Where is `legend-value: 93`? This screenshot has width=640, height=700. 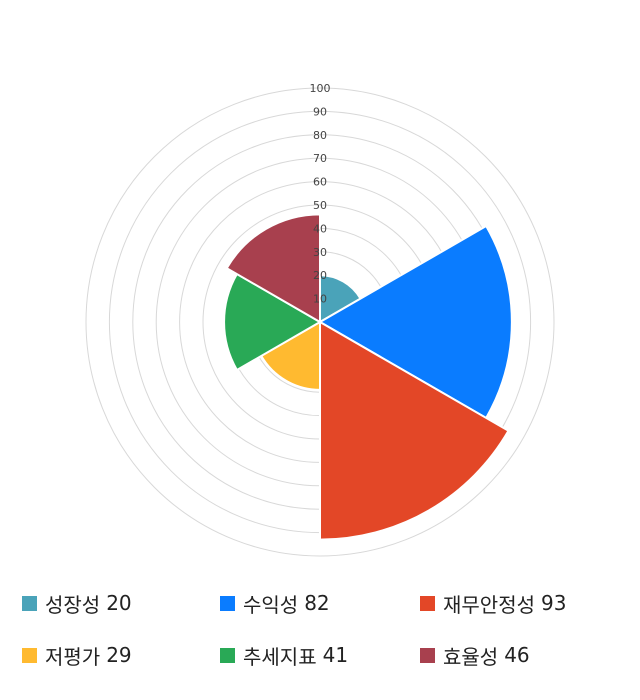
legend-value: 93 is located at coordinates (554, 603).